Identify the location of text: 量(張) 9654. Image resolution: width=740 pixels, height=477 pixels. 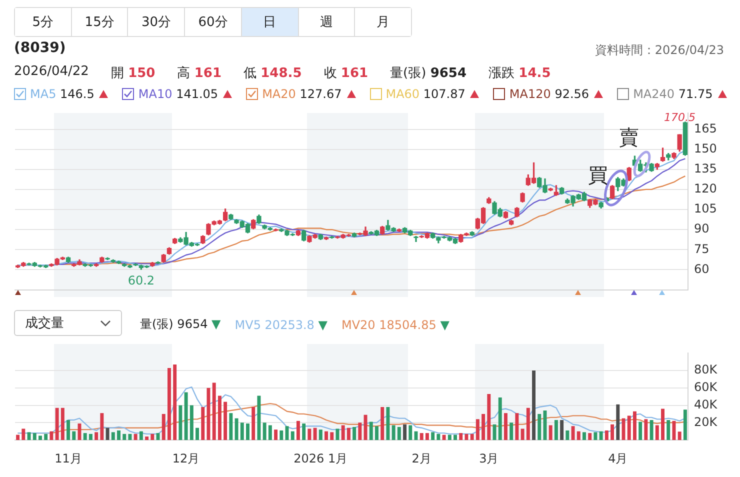
(428, 73).